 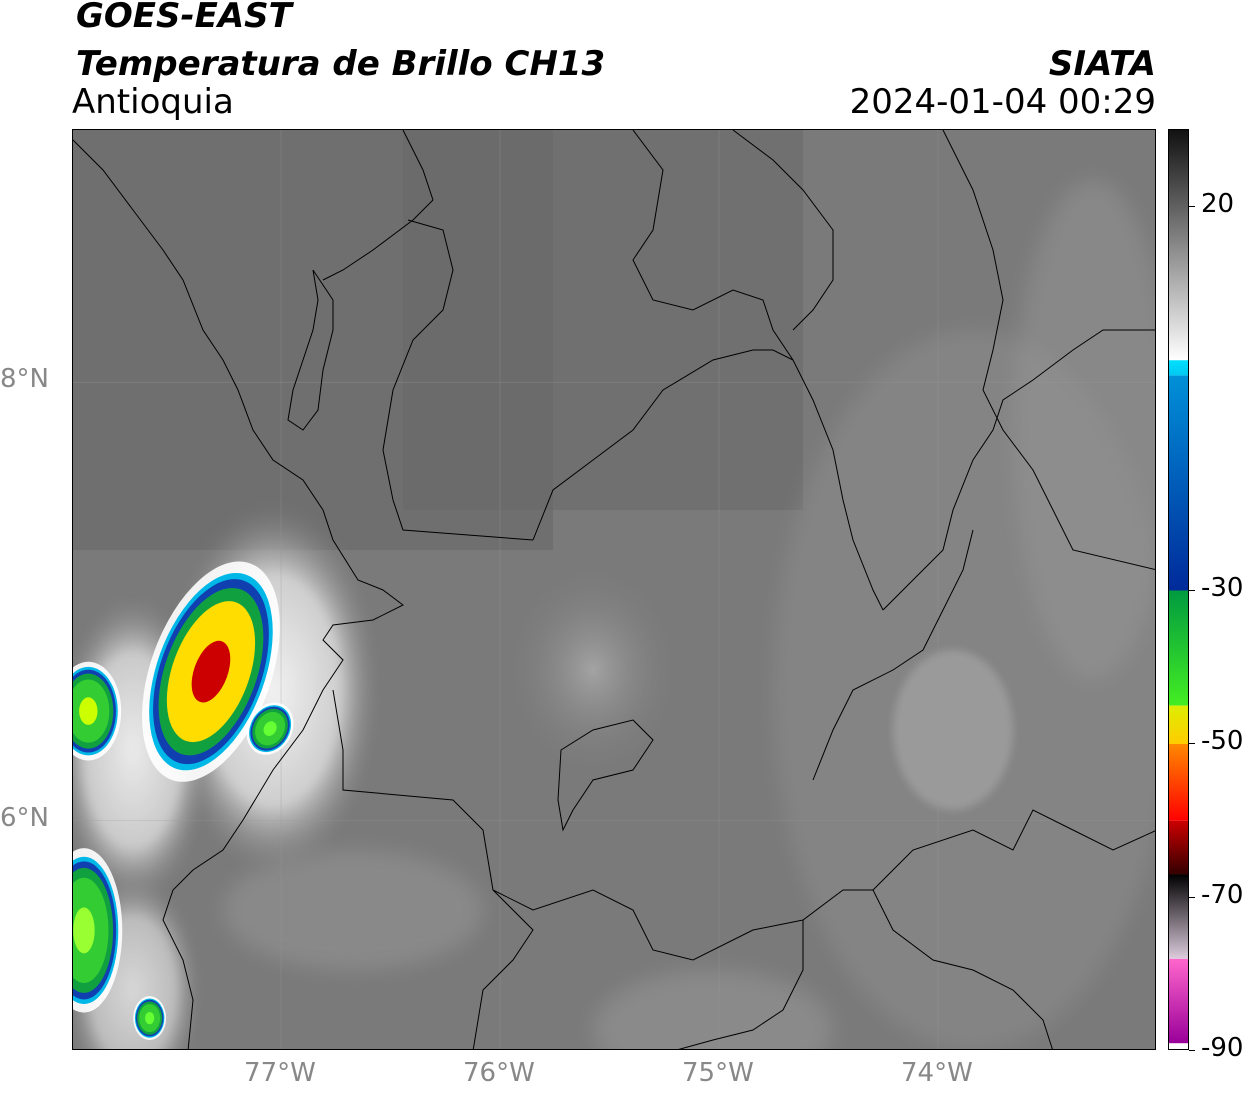 What do you see at coordinates (24, 379) in the screenshot?
I see `lat-tick-label: 8°N` at bounding box center [24, 379].